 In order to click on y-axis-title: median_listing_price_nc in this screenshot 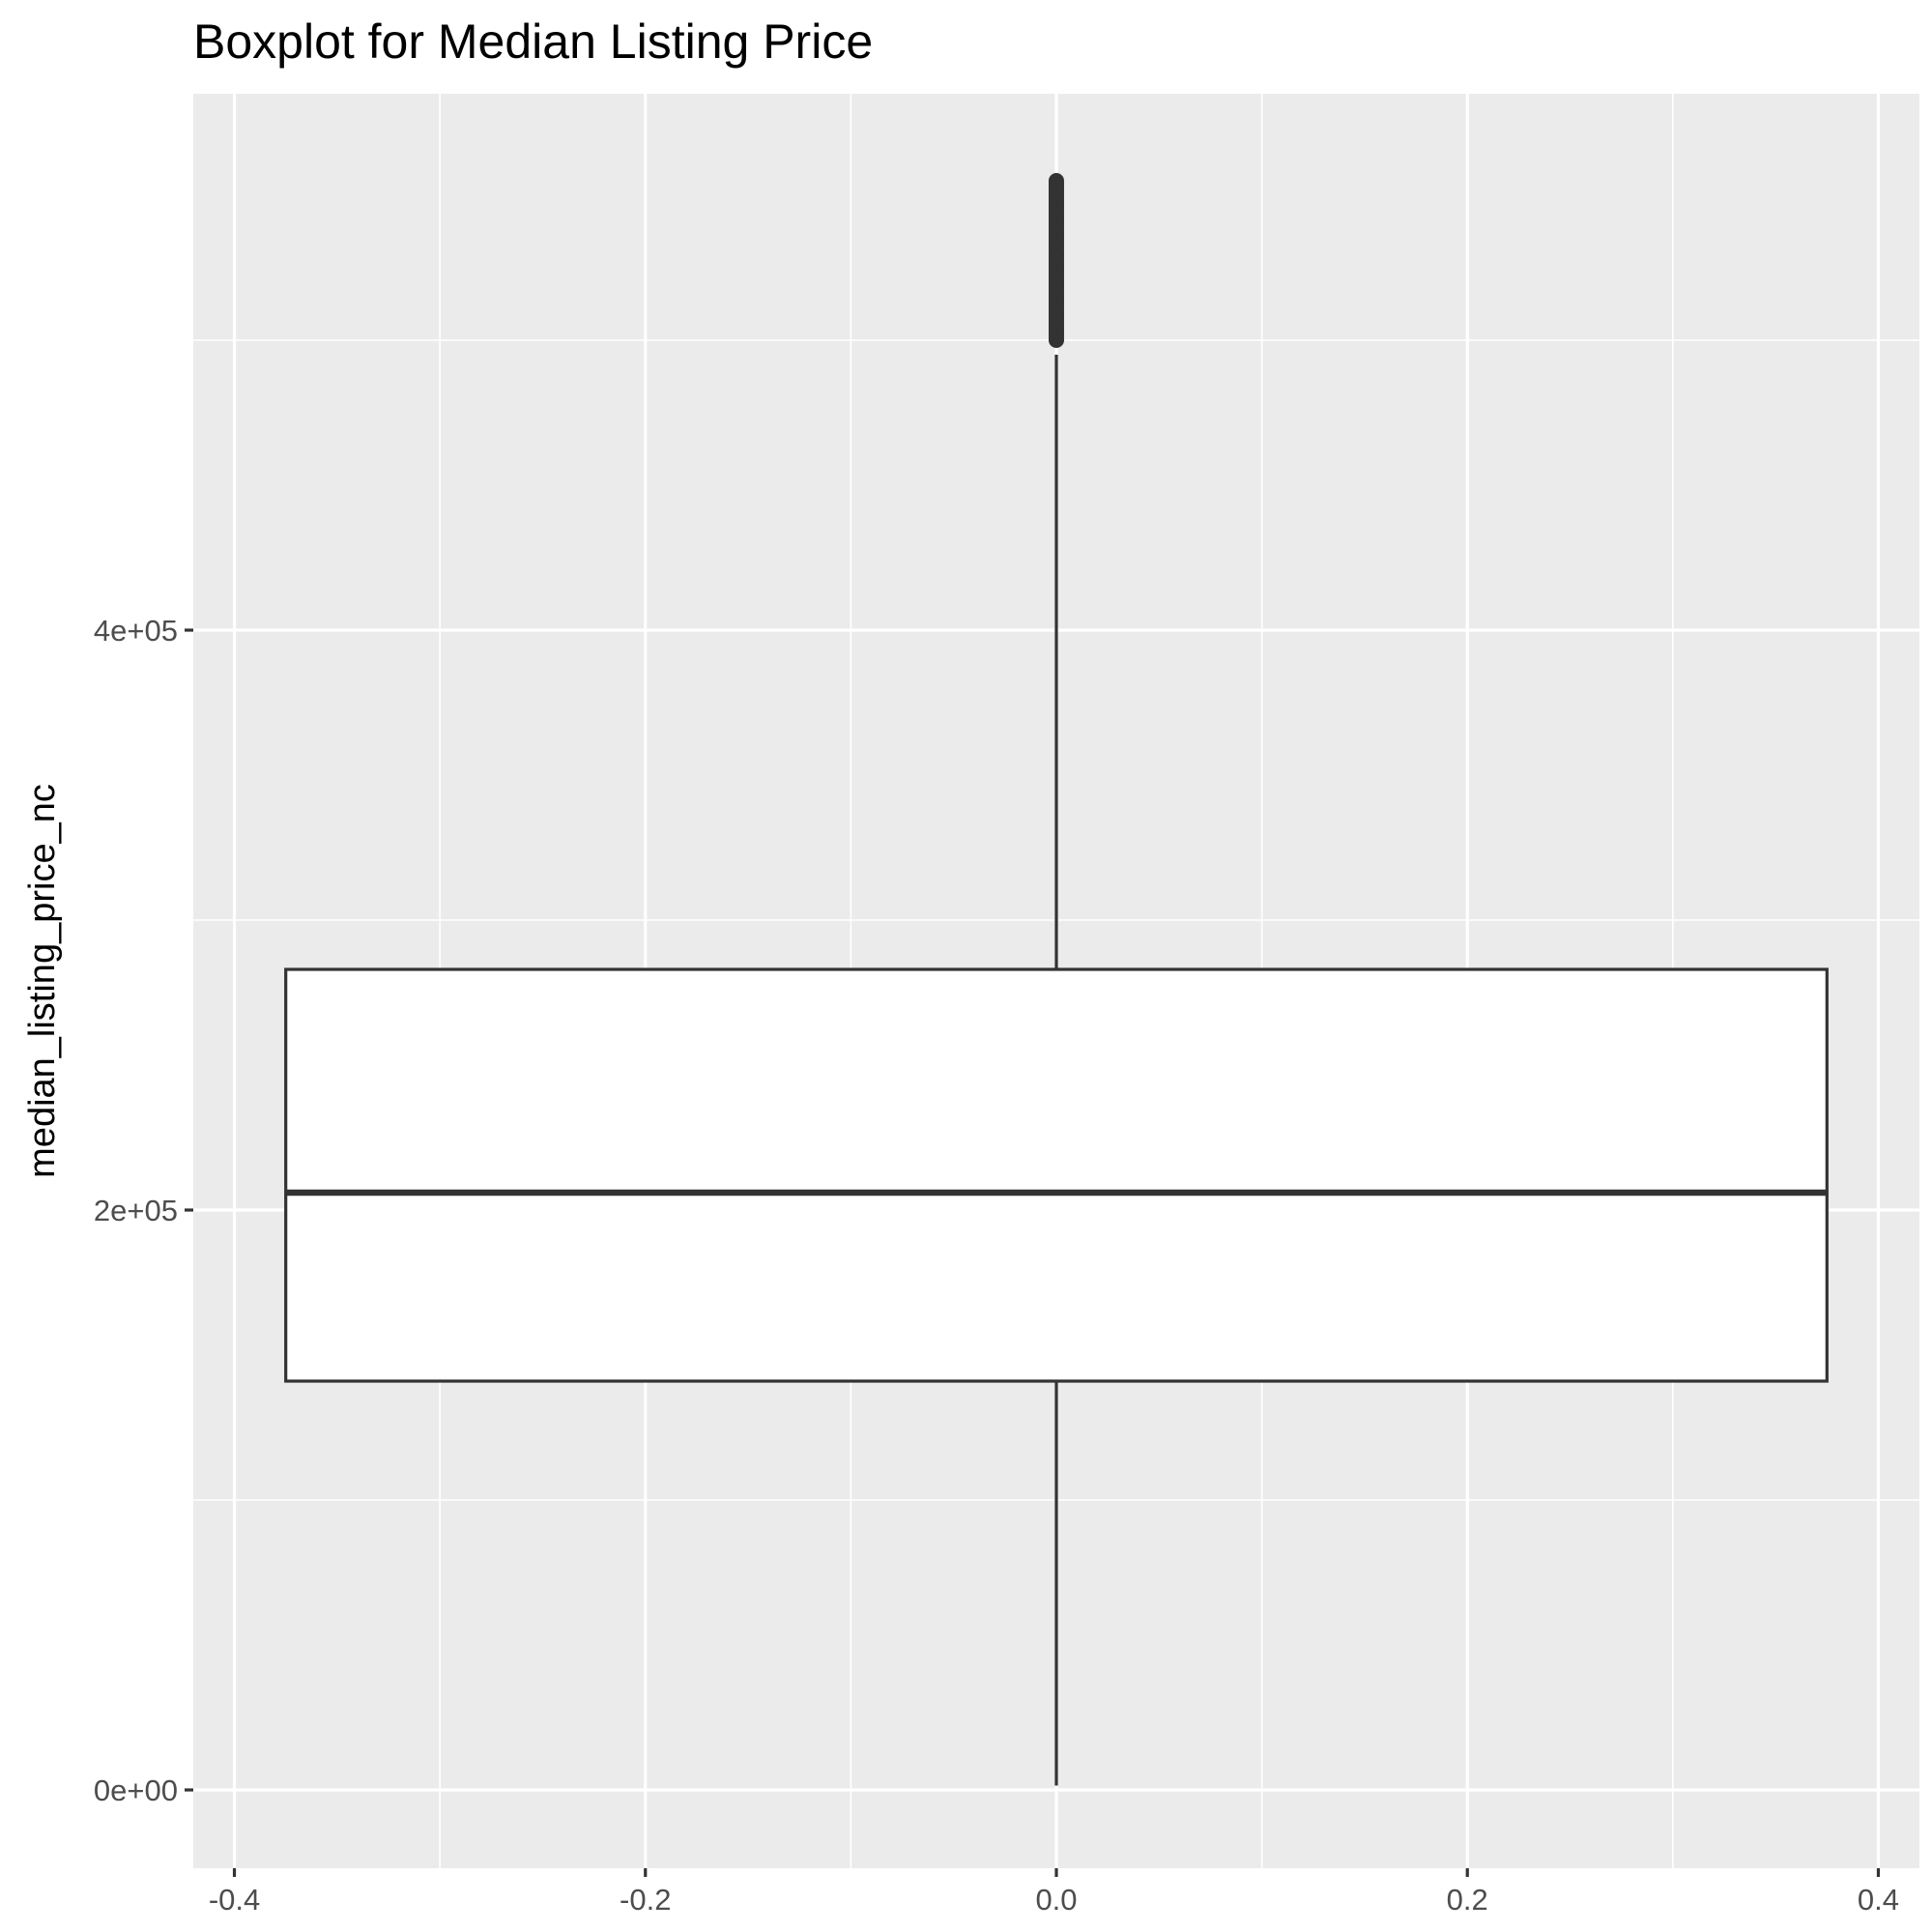, I will do `click(42, 981)`.